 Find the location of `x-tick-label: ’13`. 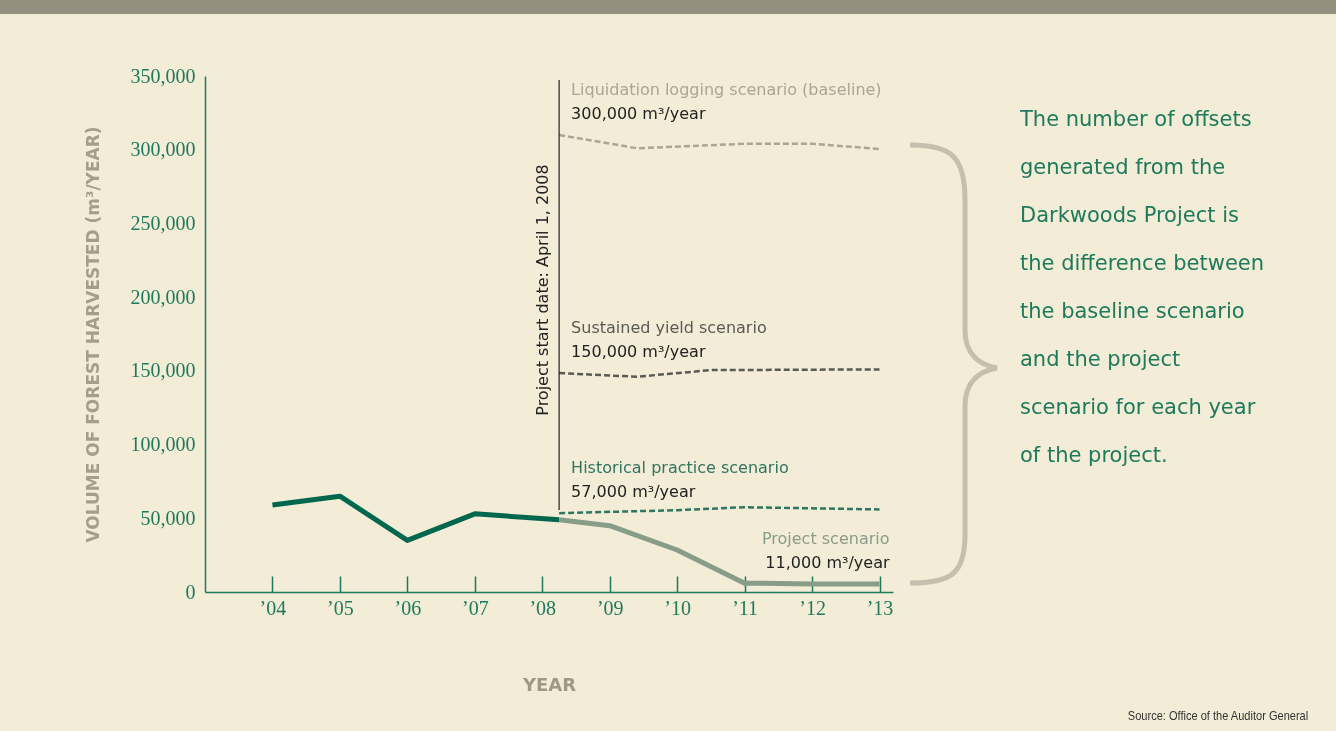

x-tick-label: ’13 is located at coordinates (880, 607).